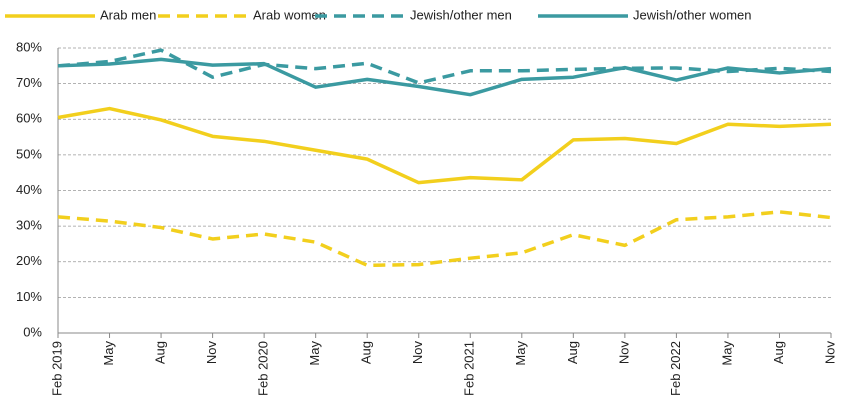 The image size is (847, 415). I want to click on x-tick-label: Feb 2021, so click(469, 368).